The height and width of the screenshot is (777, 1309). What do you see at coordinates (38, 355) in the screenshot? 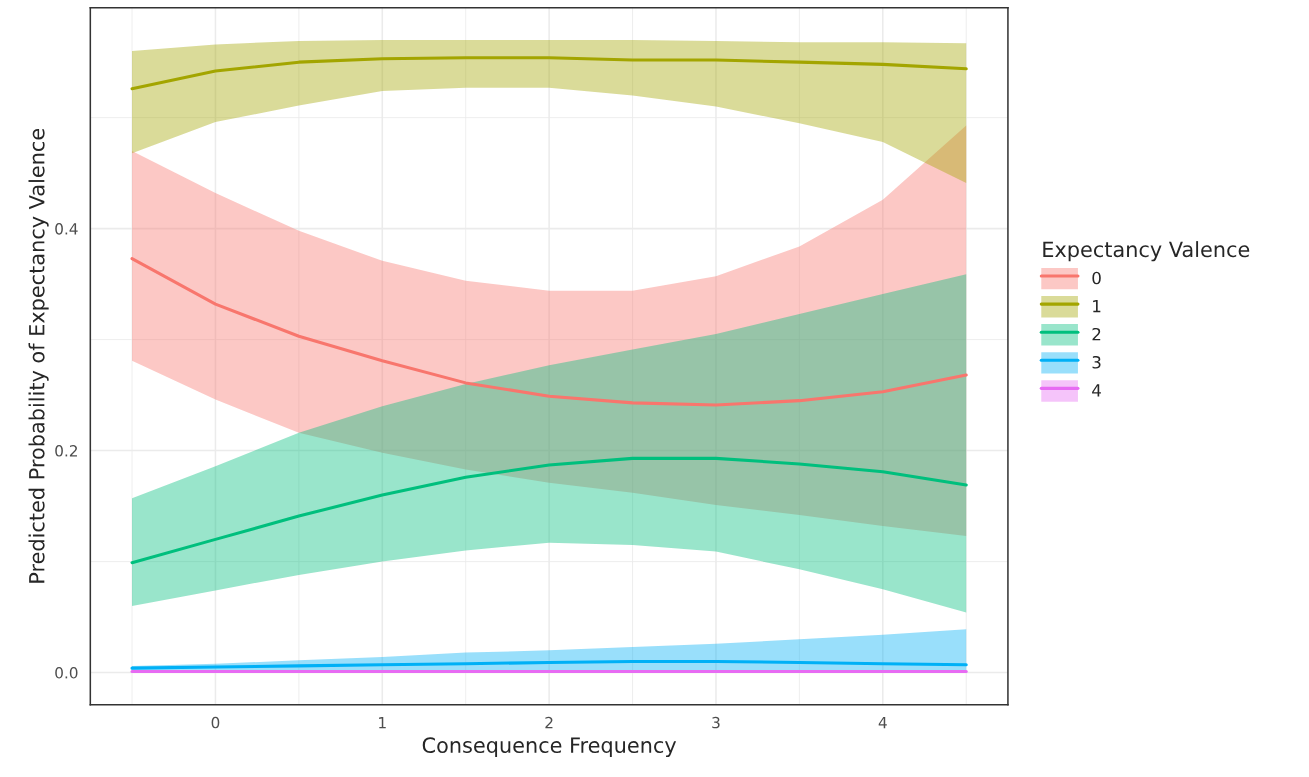
I see `y-axis-title: Predicted Probability of Expectancy Valence` at bounding box center [38, 355].